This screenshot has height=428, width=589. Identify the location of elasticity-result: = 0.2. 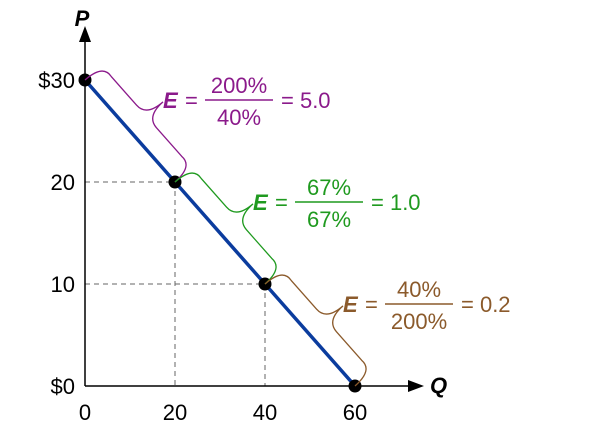
(486, 304).